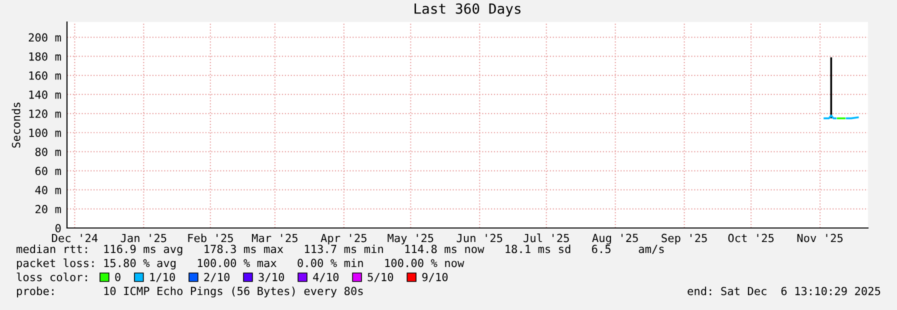 The image size is (897, 310). I want to click on legend-label: 9/10, so click(435, 277).